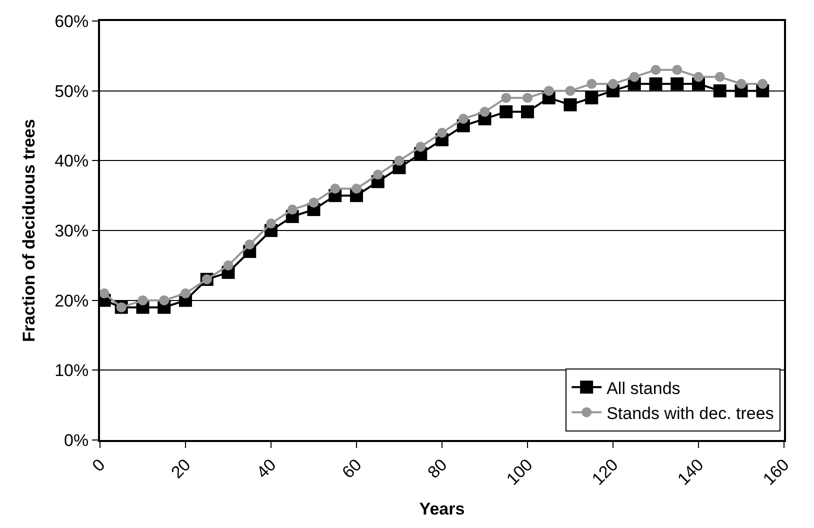 This screenshot has width=814, height=528. What do you see at coordinates (690, 413) in the screenshot?
I see `legend-label: Stands with dec. trees` at bounding box center [690, 413].